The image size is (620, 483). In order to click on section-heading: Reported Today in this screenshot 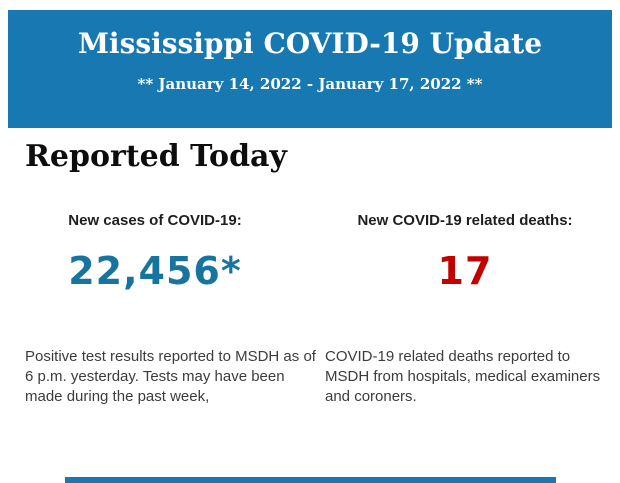, I will do `click(156, 156)`.